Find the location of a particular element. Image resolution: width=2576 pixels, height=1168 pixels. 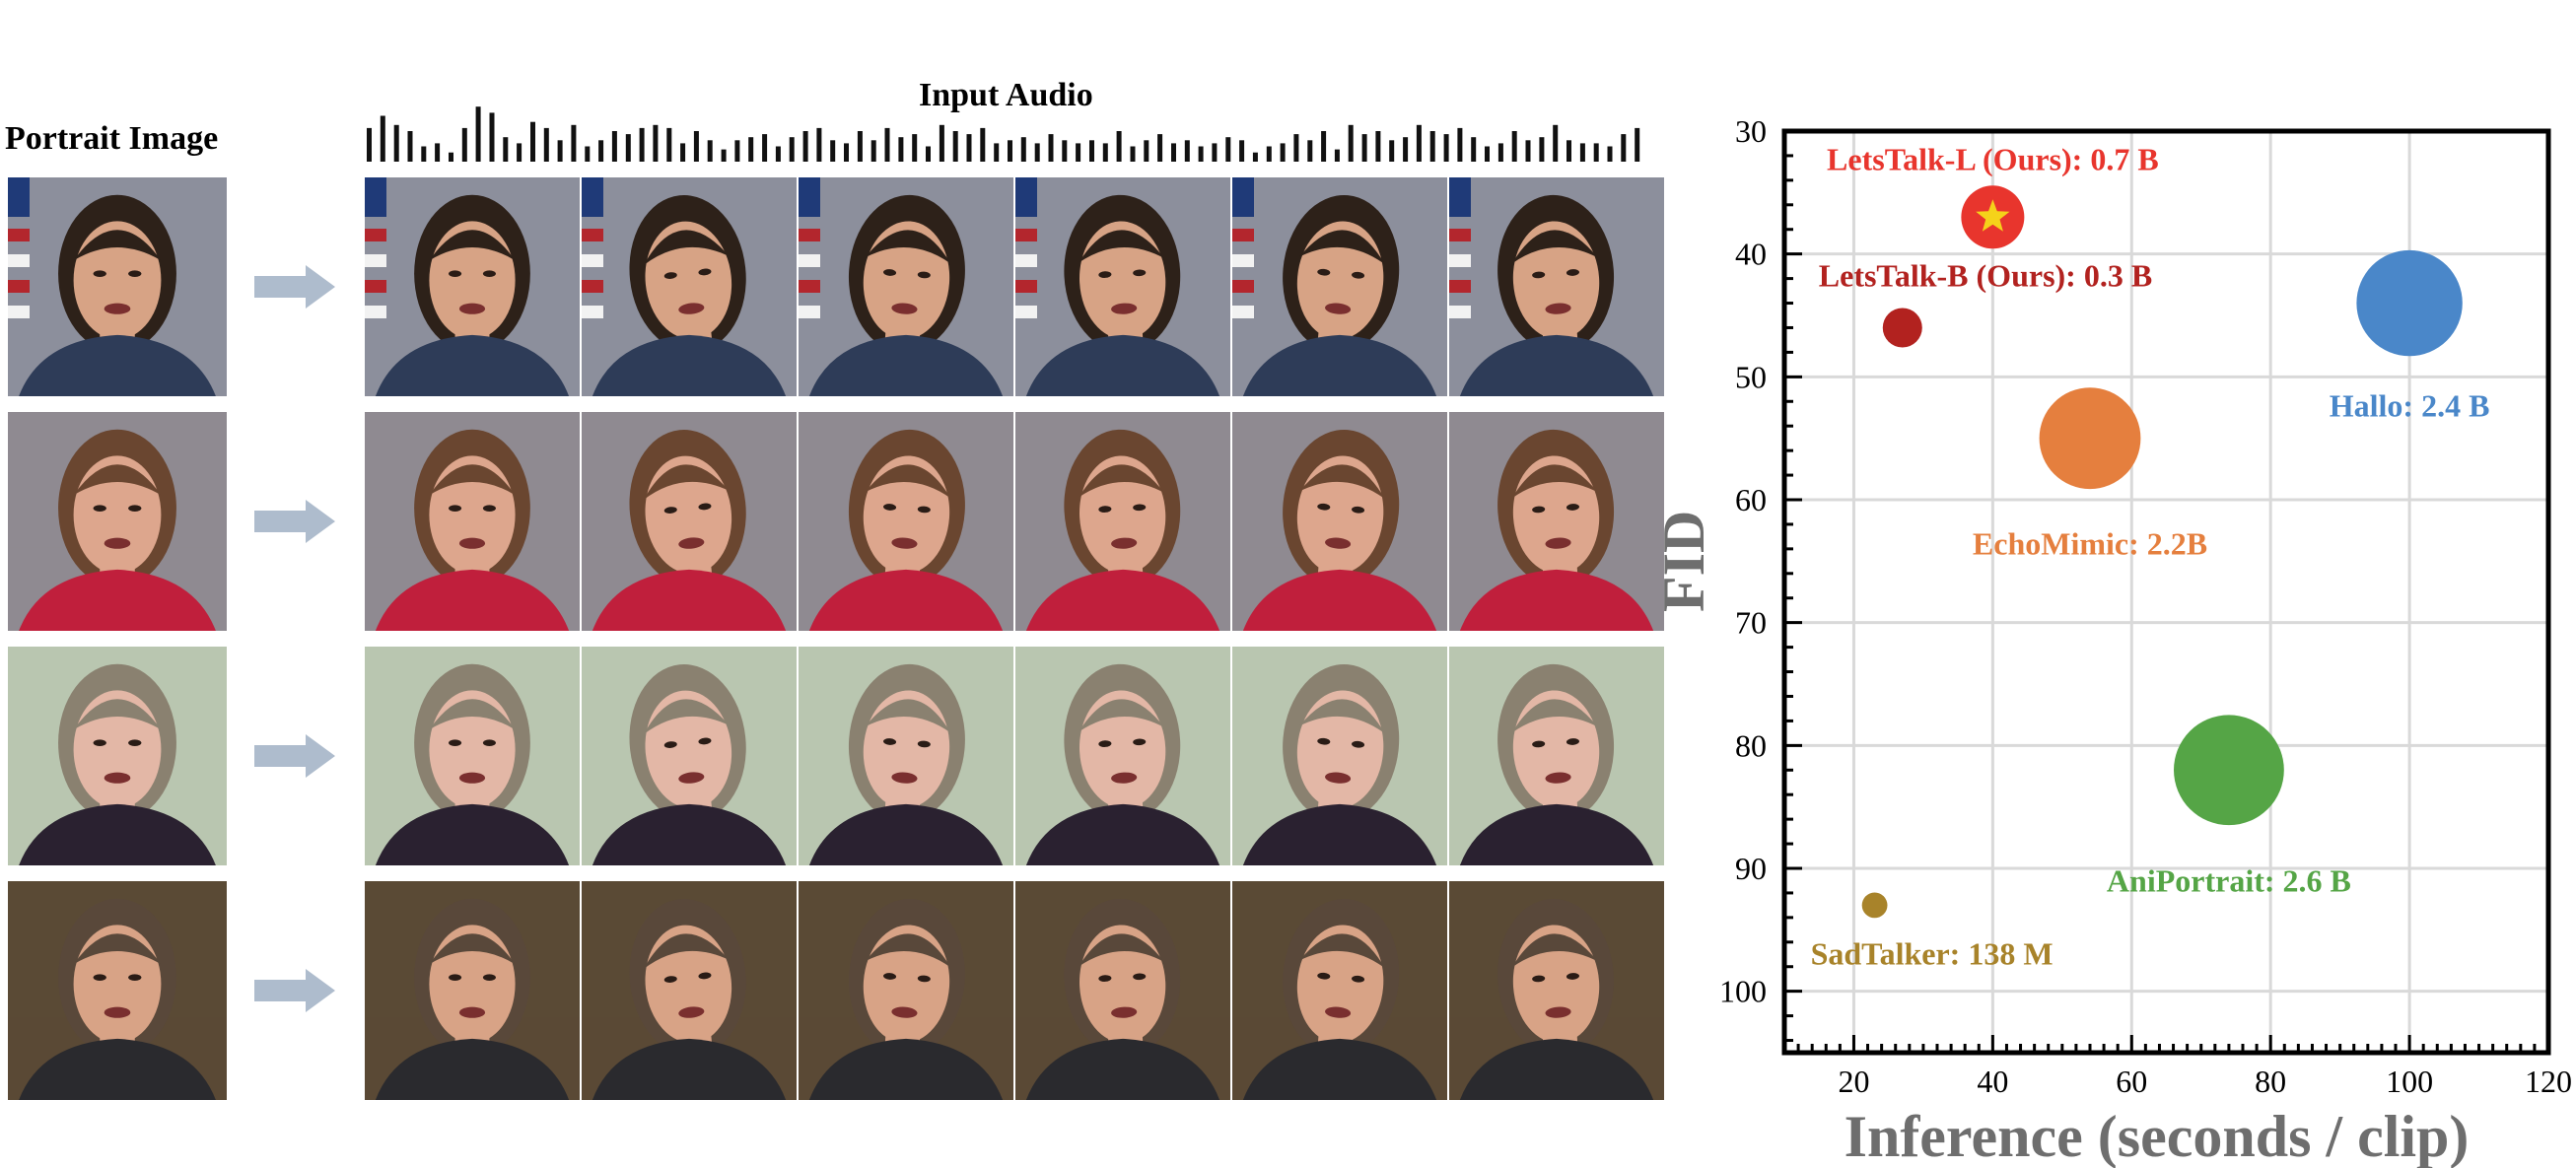

portrait-image-title: Portrait Image is located at coordinates (112, 138).